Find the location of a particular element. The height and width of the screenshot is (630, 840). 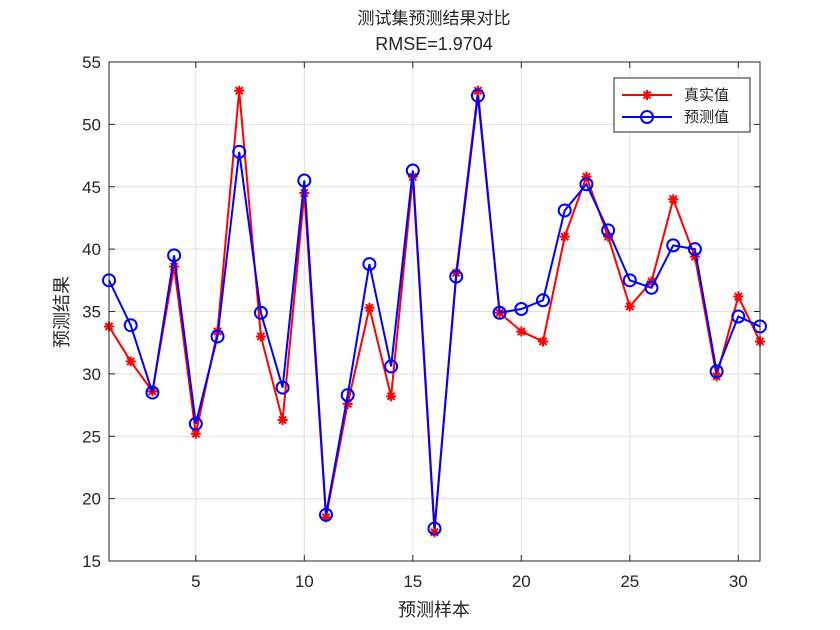

x-tick-label: 5 is located at coordinates (195, 581).